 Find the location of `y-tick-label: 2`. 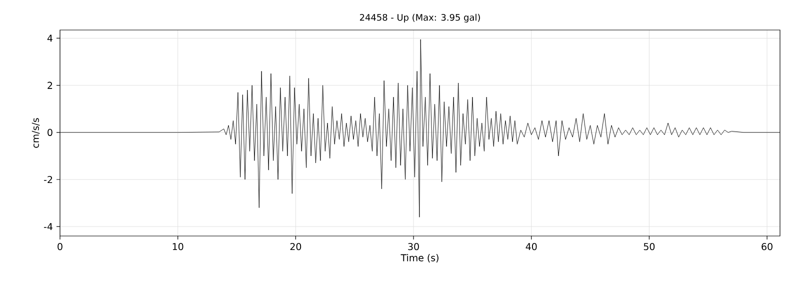

y-tick-label: 2 is located at coordinates (50, 85).